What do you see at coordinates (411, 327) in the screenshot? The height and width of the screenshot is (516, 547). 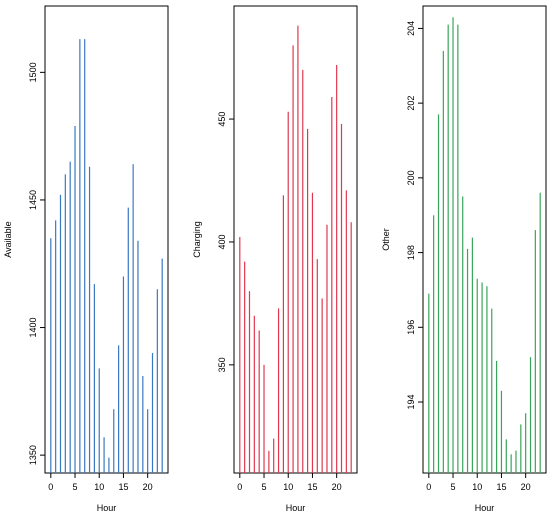 I see `y-tick-label: 196` at bounding box center [411, 327].